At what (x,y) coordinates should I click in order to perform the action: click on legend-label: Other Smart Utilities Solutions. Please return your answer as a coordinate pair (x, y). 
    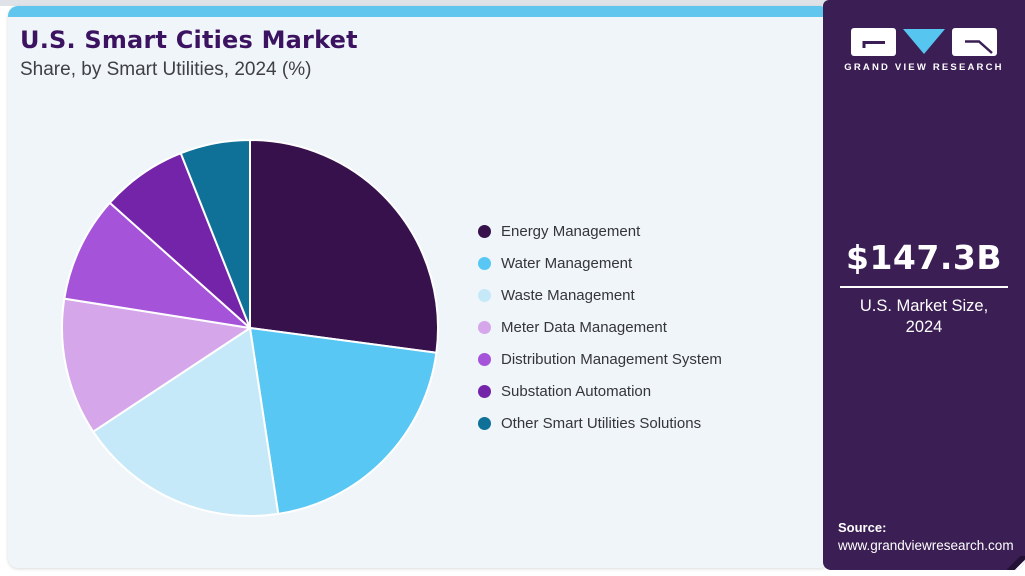
    Looking at the image, I should click on (601, 423).